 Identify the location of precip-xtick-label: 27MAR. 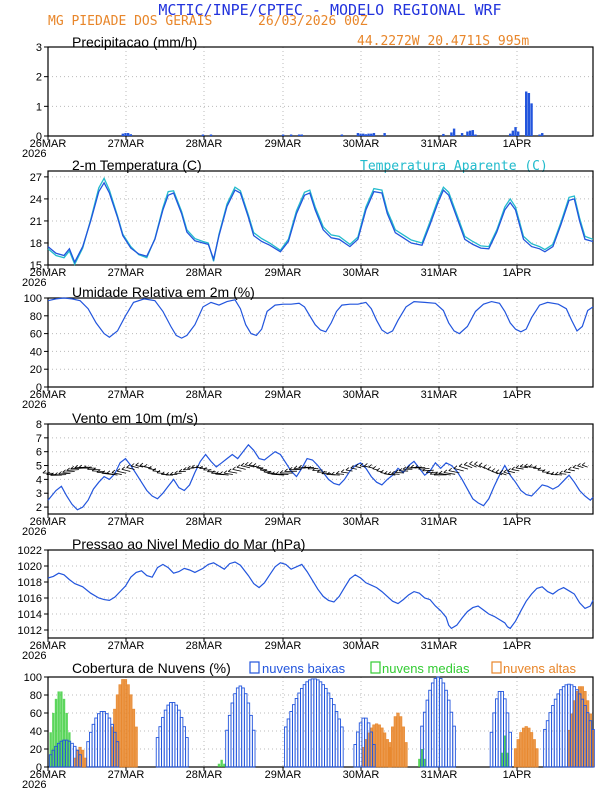
(126, 144).